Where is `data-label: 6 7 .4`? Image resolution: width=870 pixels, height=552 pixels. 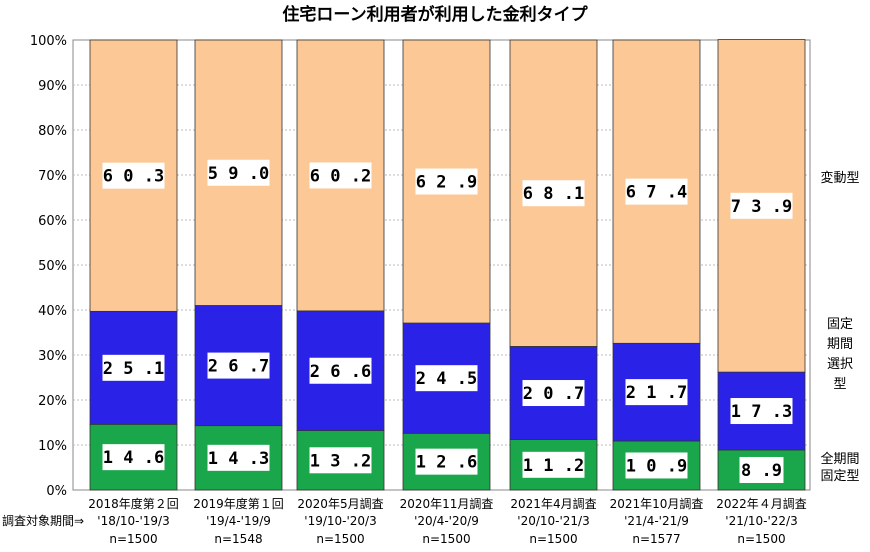 data-label: 6 7 .4 is located at coordinates (656, 193).